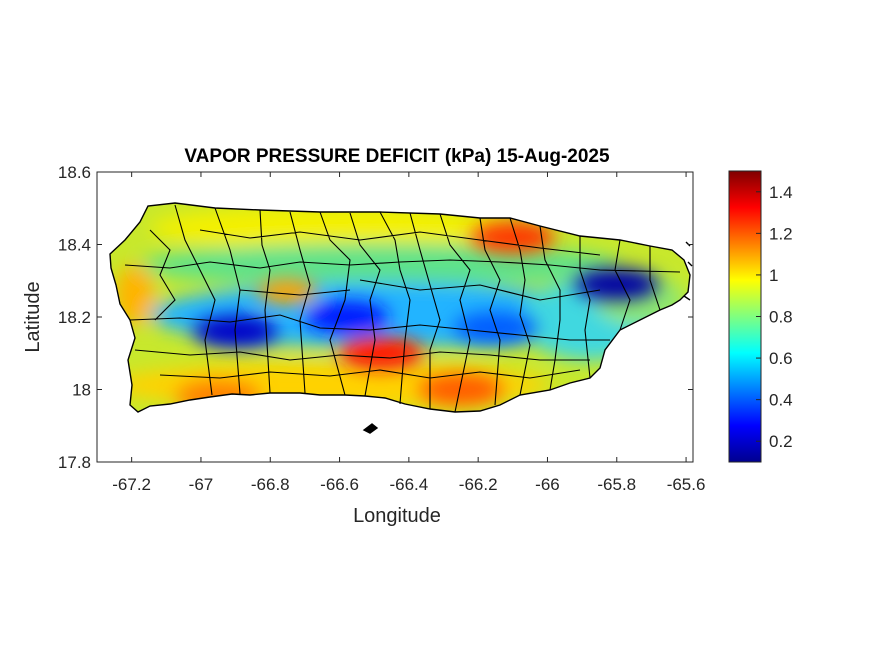 The image size is (875, 656). I want to click on y-tick-label: 18.2, so click(74, 317).